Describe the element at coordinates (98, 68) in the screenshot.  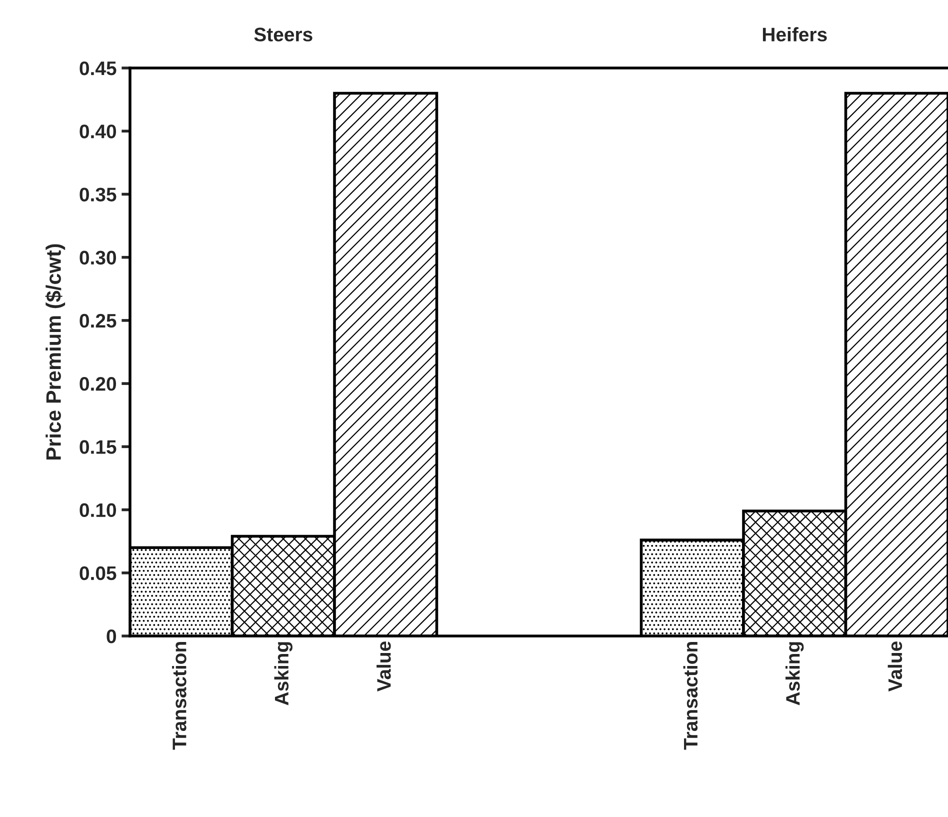
I see `y-tick-label: 0.45` at that location.